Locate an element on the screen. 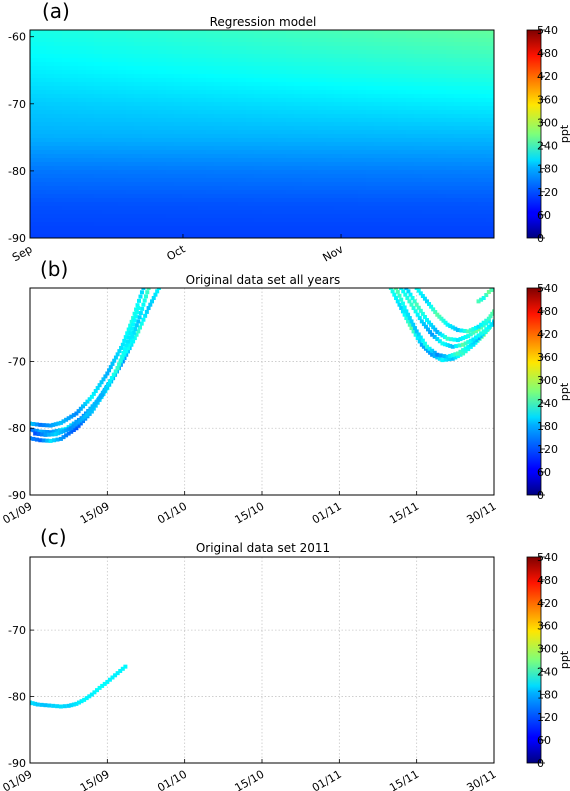  panel-a-cb-tick-label: 60 is located at coordinates (544, 215).